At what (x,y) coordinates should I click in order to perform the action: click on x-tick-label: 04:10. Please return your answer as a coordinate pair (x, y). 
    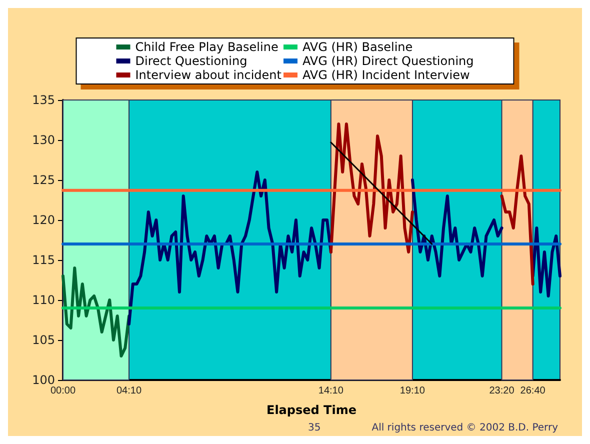
    Looking at the image, I should click on (129, 391).